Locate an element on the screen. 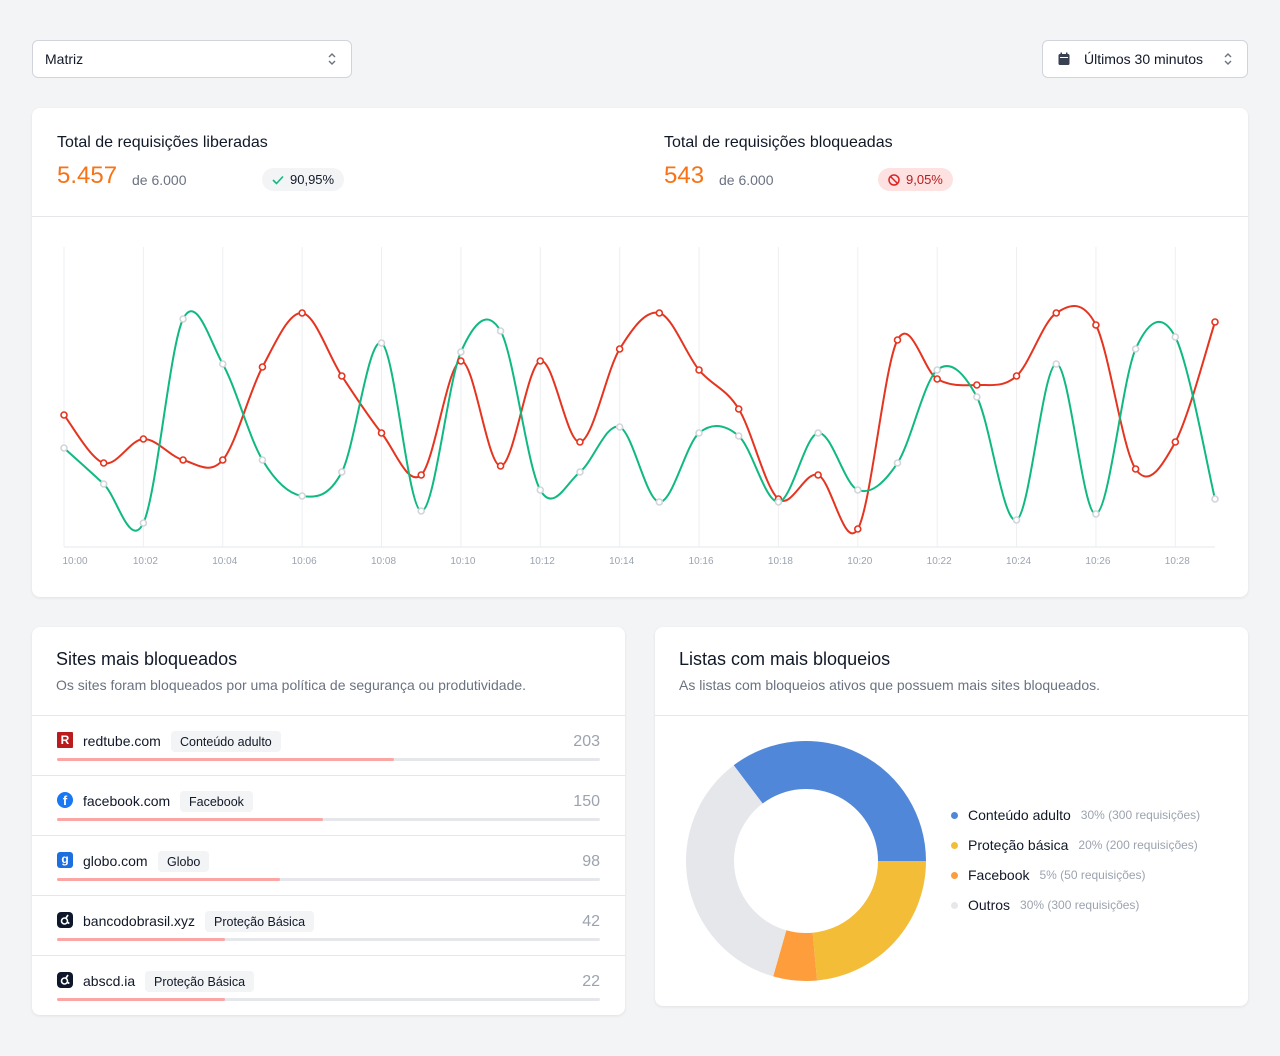 The image size is (1280, 1056). top-sites-title: Sites mais bloqueados is located at coordinates (147, 659).